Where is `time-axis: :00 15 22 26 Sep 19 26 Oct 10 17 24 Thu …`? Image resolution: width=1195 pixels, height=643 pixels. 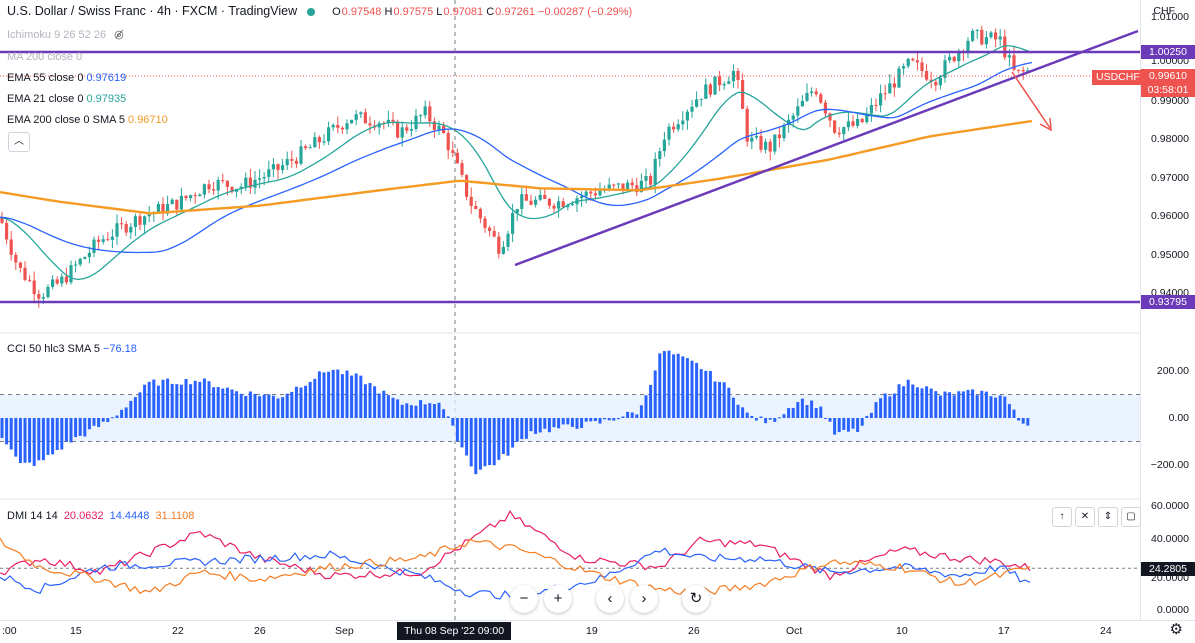 time-axis: :00 15 22 26 Sep 19 26 Oct 10 17 24 Thu … is located at coordinates (597, 631).